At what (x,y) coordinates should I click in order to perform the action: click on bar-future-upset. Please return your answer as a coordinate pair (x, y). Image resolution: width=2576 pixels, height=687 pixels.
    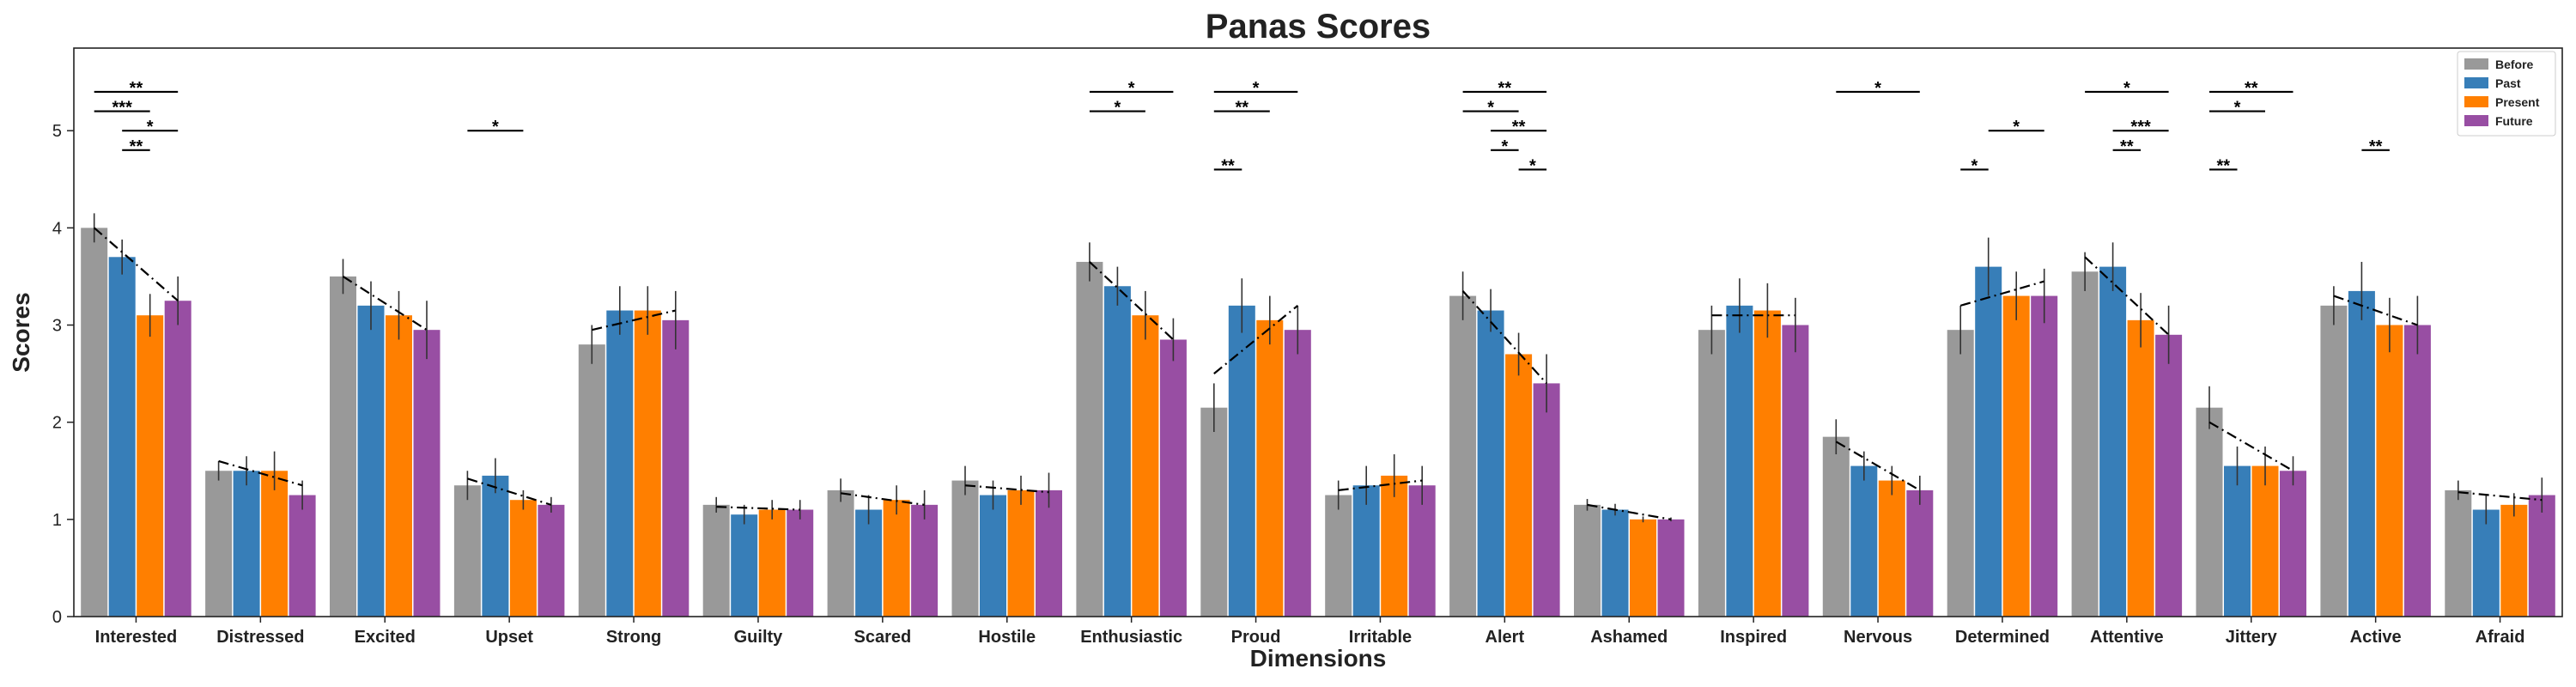
    Looking at the image, I should click on (552, 560).